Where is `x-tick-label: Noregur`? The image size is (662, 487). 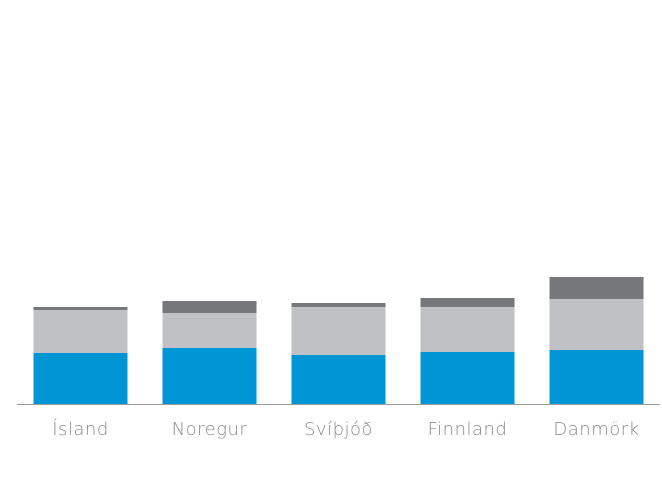
x-tick-label: Noregur is located at coordinates (210, 429).